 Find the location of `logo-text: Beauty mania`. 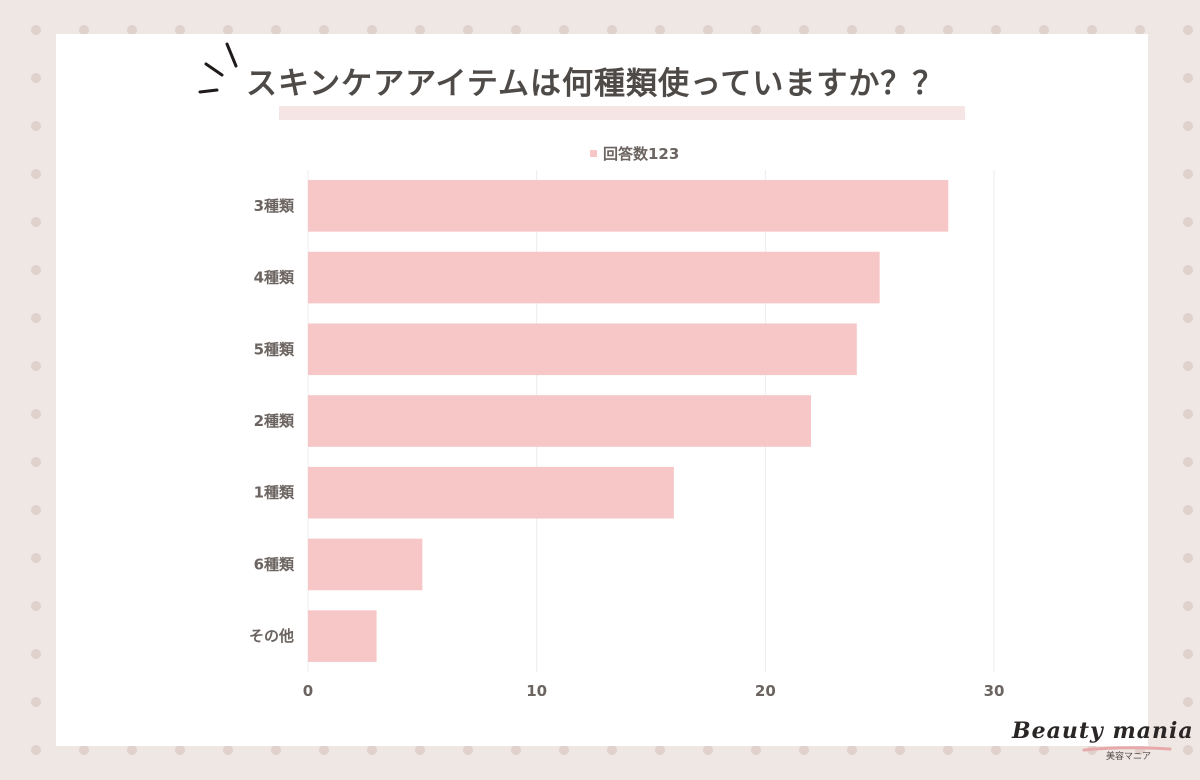

logo-text: Beauty mania is located at coordinates (1103, 731).